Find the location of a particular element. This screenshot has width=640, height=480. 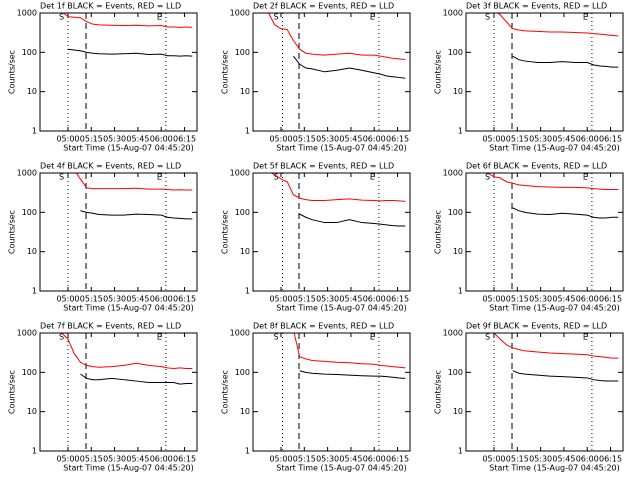

panel-title: Det 1f BLACK = Events, RED = LLD is located at coordinates (110, 6).